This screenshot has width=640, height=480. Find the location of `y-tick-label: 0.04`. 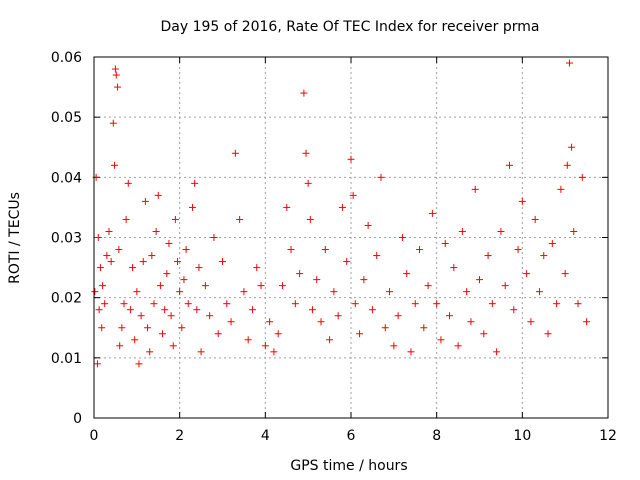

y-tick-label: 0.04 is located at coordinates (66, 178).